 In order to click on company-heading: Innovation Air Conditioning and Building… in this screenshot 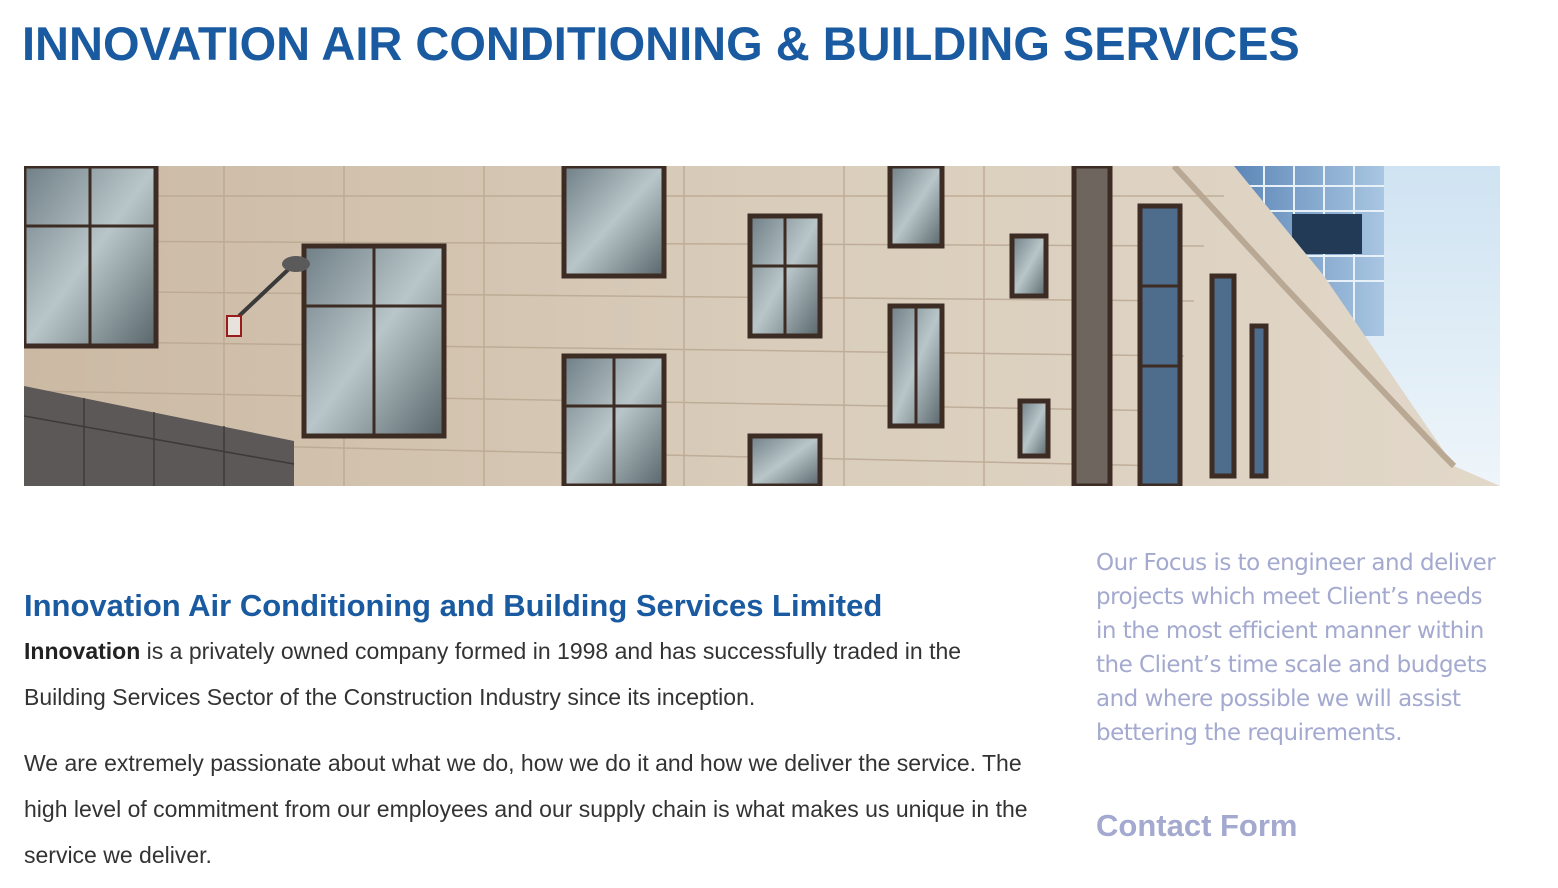, I will do `click(453, 605)`.